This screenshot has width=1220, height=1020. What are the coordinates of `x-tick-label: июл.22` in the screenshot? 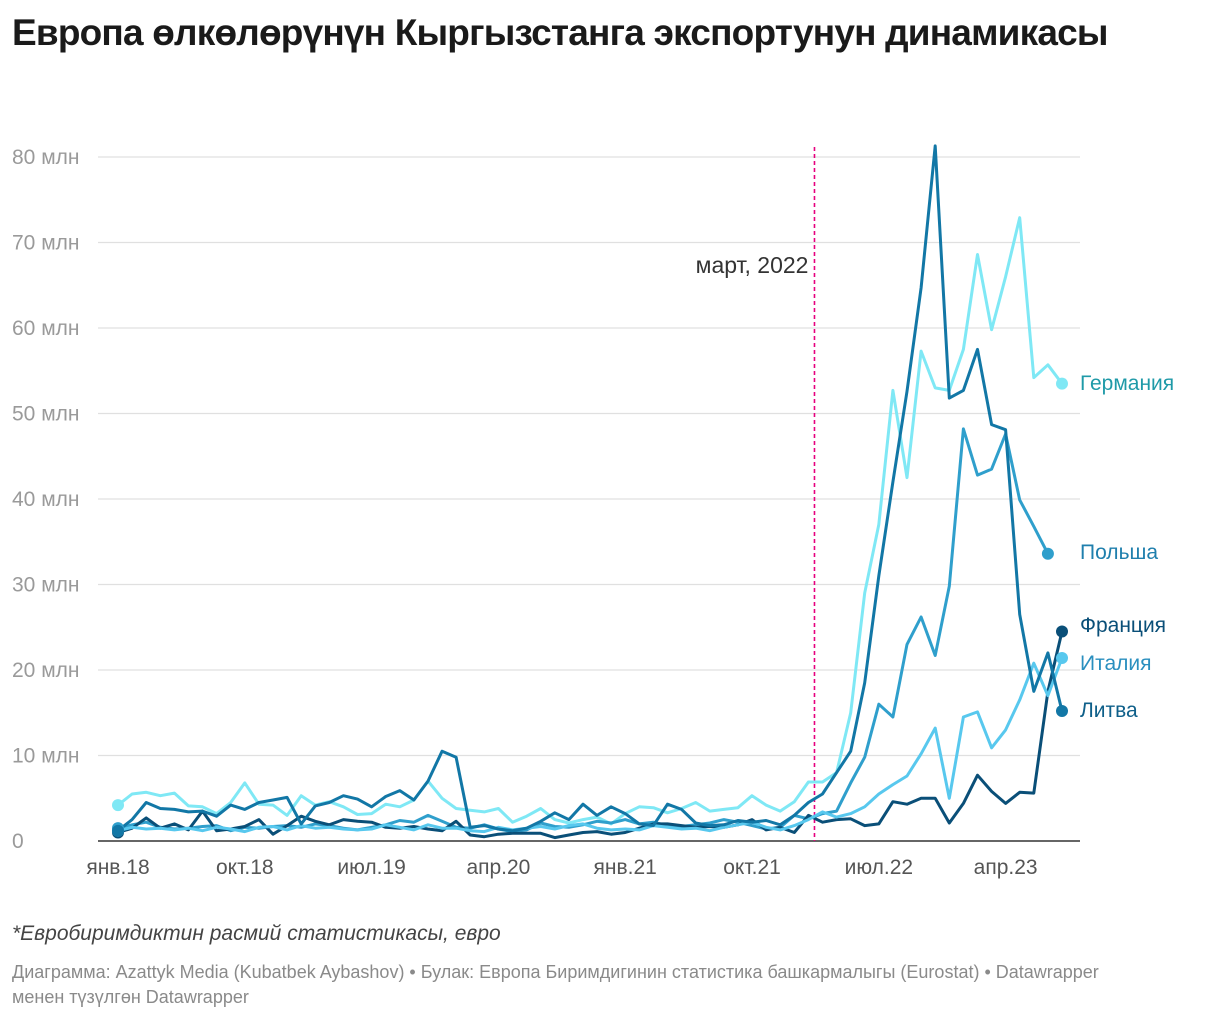 It's located at (879, 867).